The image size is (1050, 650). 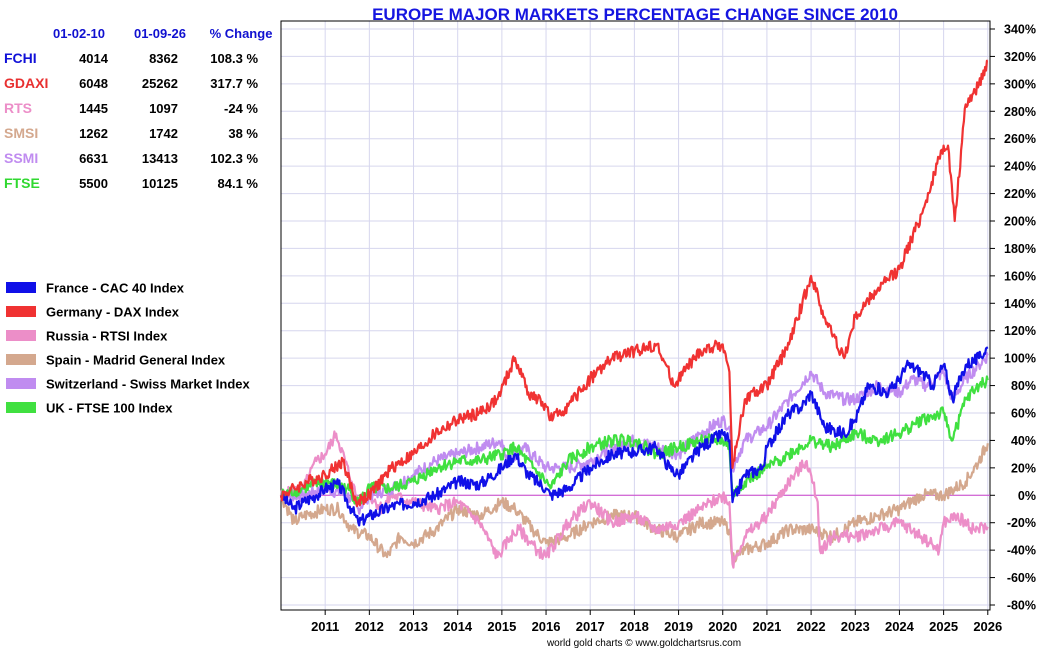 What do you see at coordinates (1020, 359) in the screenshot?
I see `y-tick-label: 100%` at bounding box center [1020, 359].